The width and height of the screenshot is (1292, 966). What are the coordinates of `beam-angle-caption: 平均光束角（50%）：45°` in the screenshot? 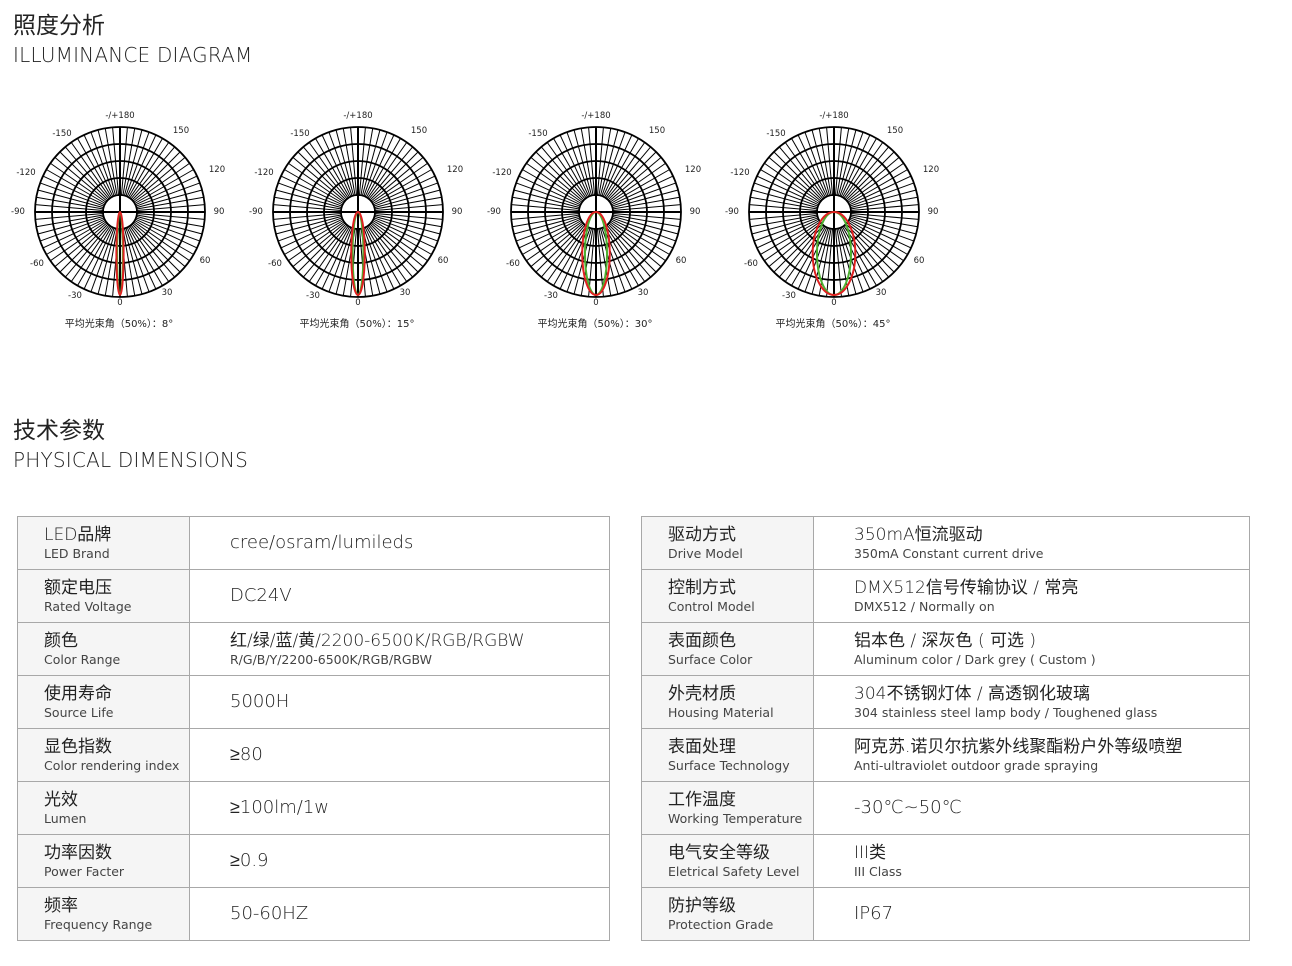 It's located at (833, 324).